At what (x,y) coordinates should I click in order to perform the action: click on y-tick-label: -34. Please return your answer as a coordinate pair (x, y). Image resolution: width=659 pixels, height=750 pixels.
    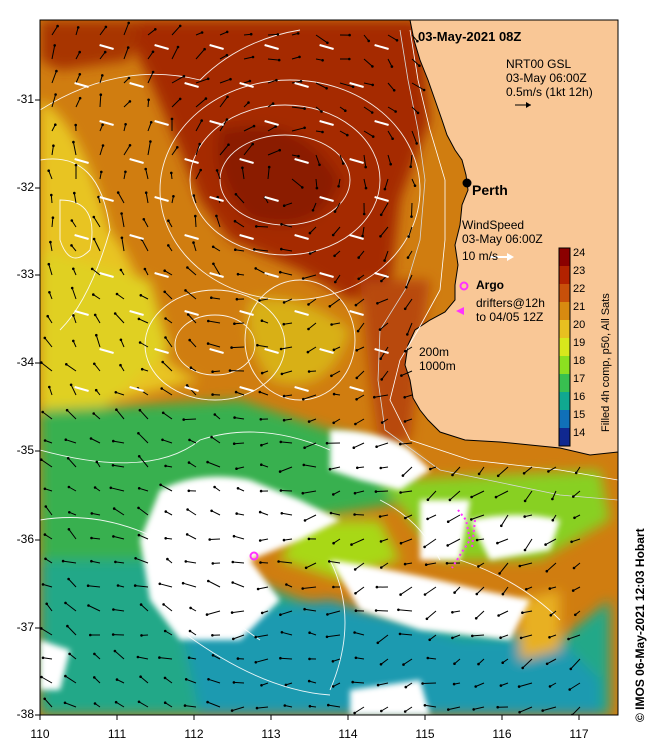
    Looking at the image, I should click on (25, 362).